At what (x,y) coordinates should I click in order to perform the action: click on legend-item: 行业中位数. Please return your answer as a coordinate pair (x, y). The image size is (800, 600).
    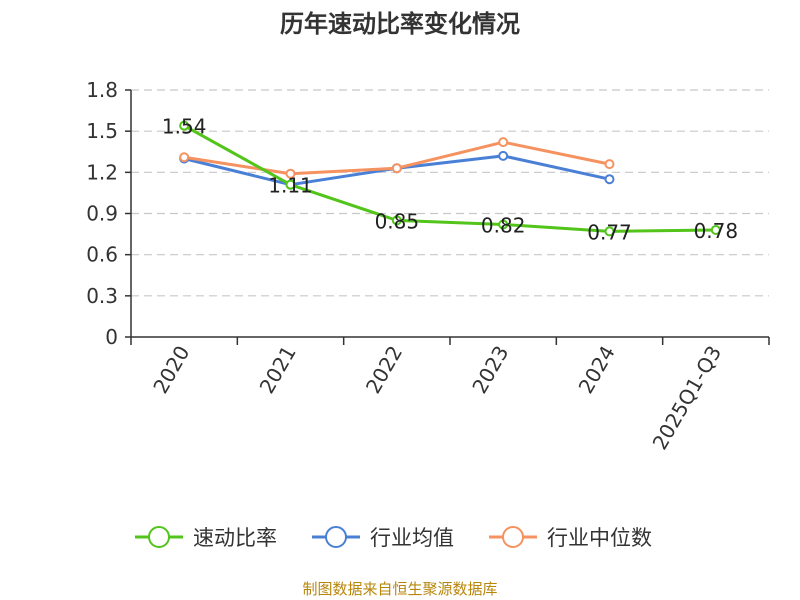
    Looking at the image, I should click on (570, 538).